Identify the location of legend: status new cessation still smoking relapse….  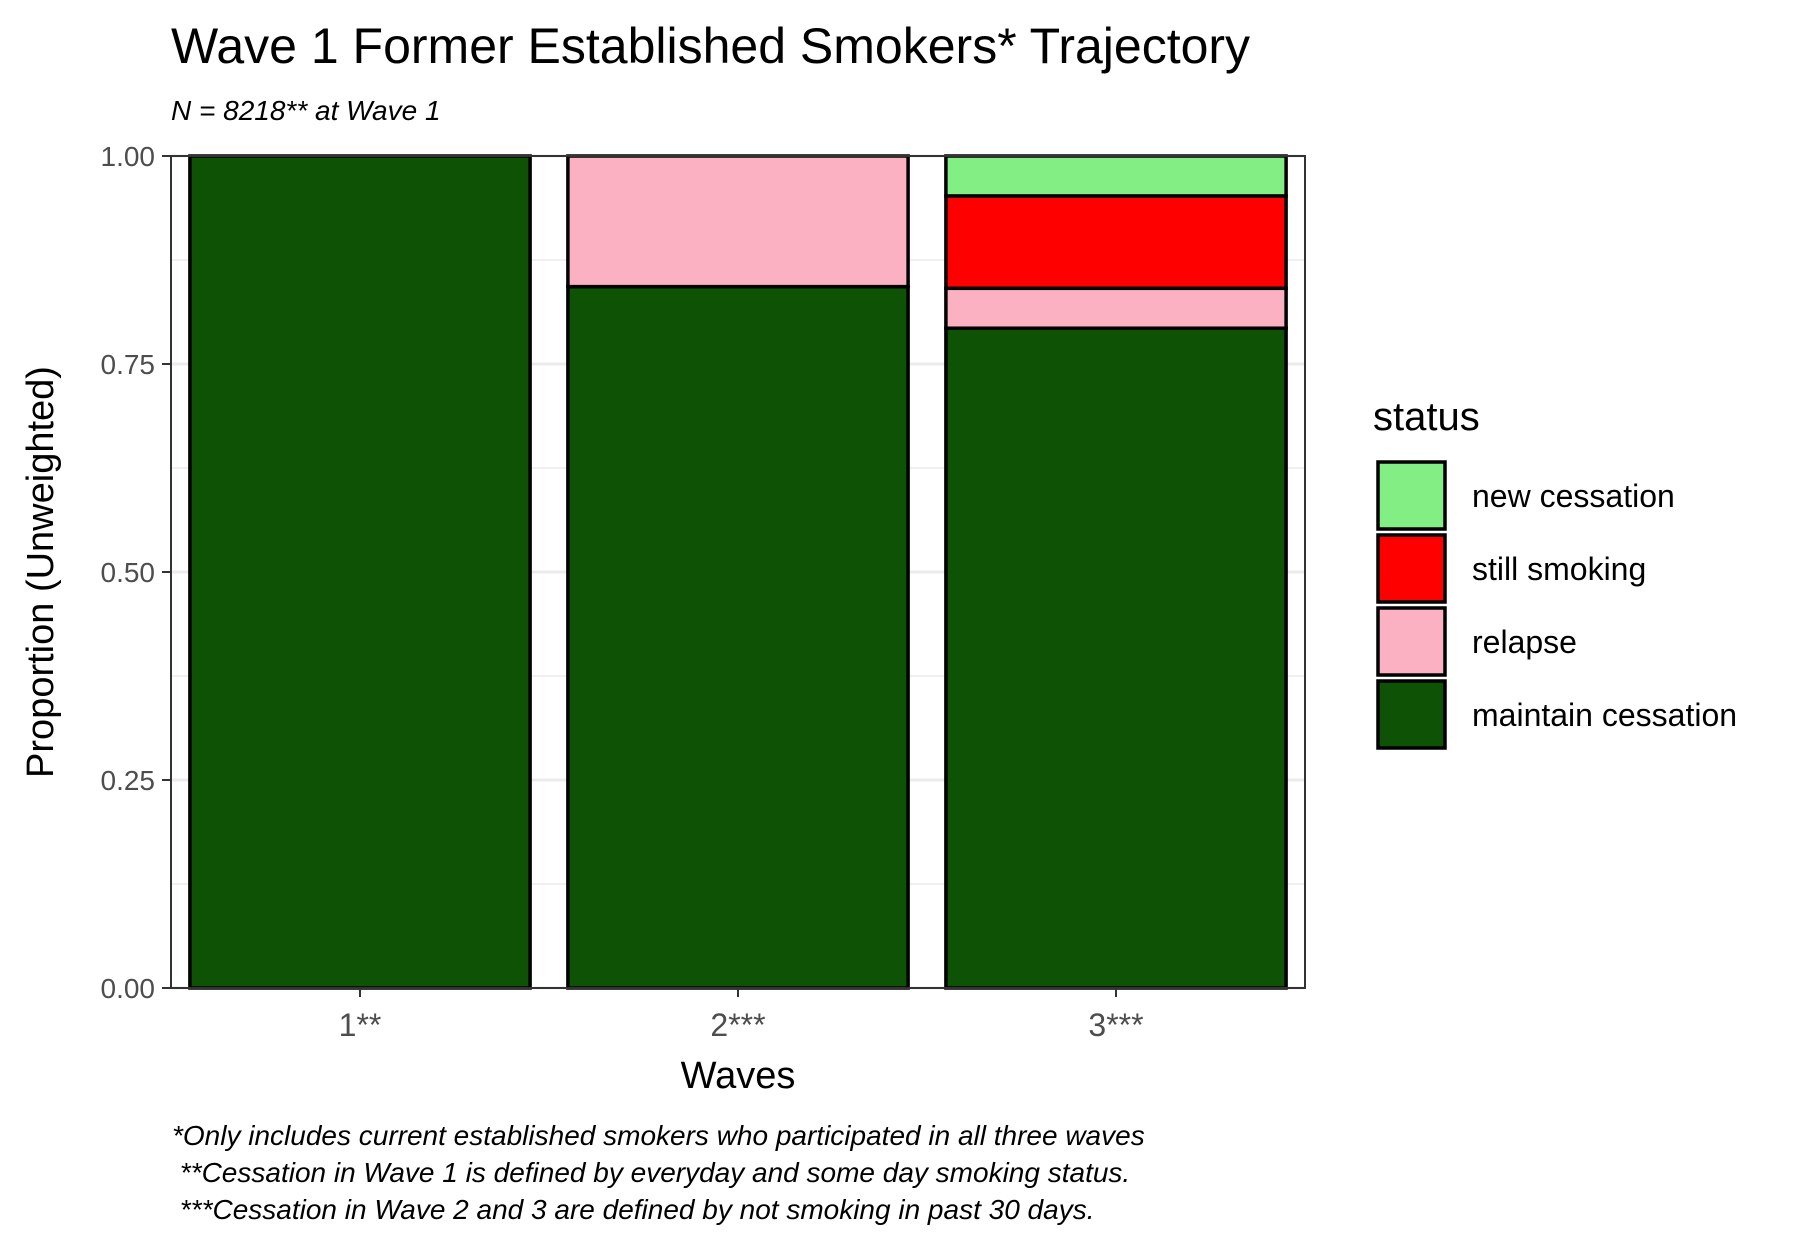
(1555, 572).